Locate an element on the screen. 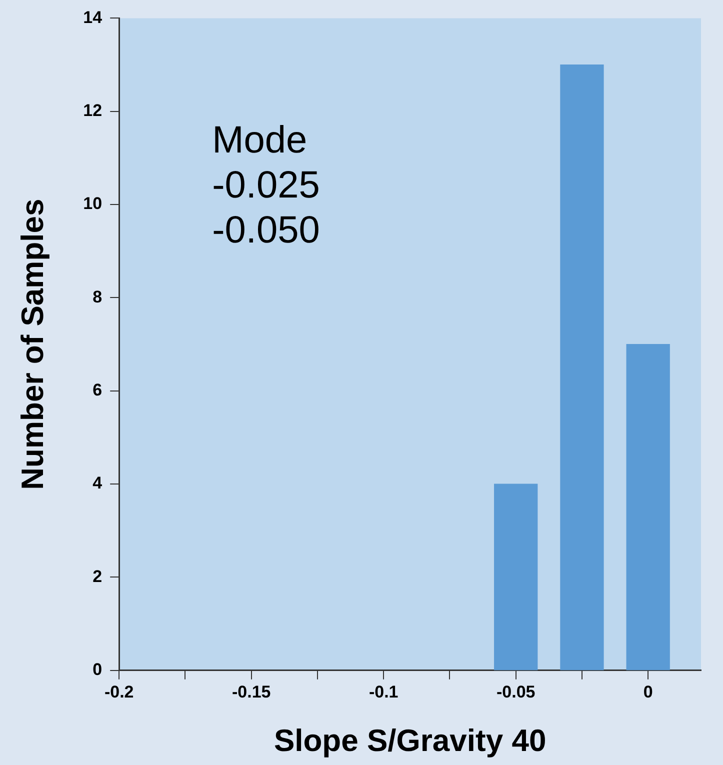  y-tick-label: 0 is located at coordinates (97, 670).